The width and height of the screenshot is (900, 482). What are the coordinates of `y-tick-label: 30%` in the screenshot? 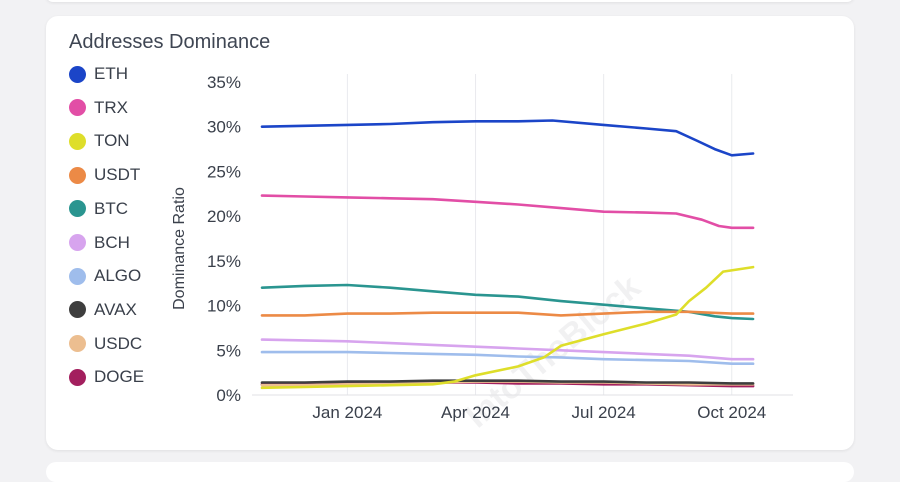 It's located at (224, 127).